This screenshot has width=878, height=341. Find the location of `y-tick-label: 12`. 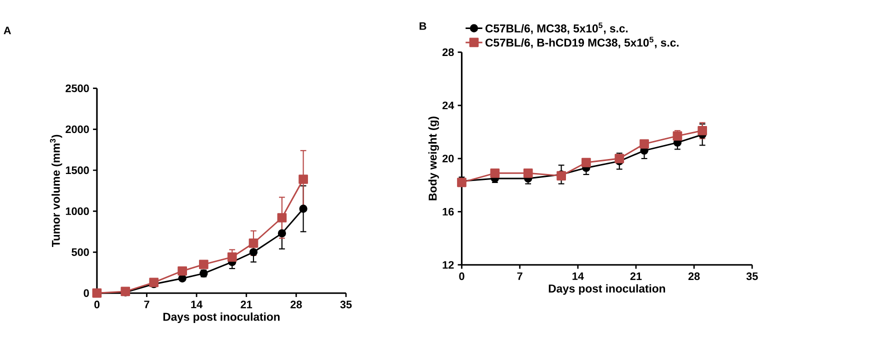

y-tick-label: 12 is located at coordinates (448, 265).